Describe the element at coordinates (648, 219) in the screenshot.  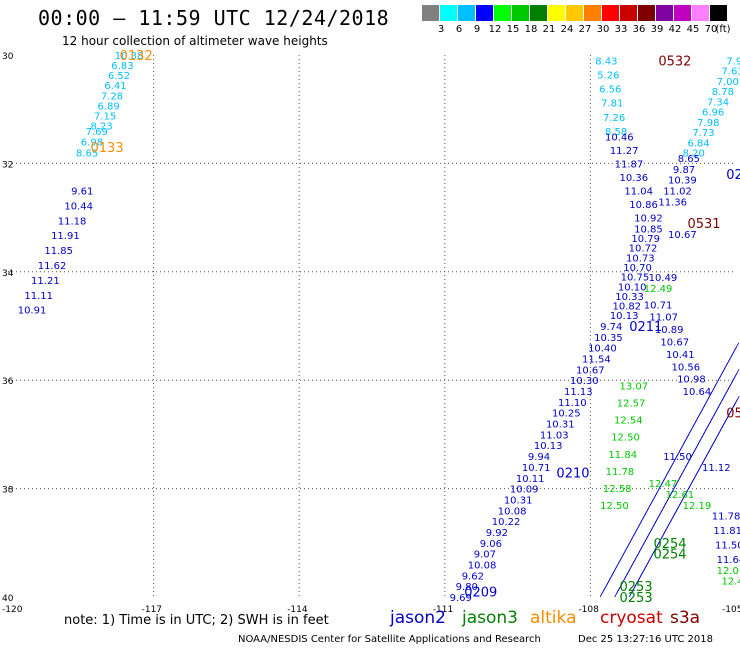
I see `wave-height-value: 10.92` at that location.